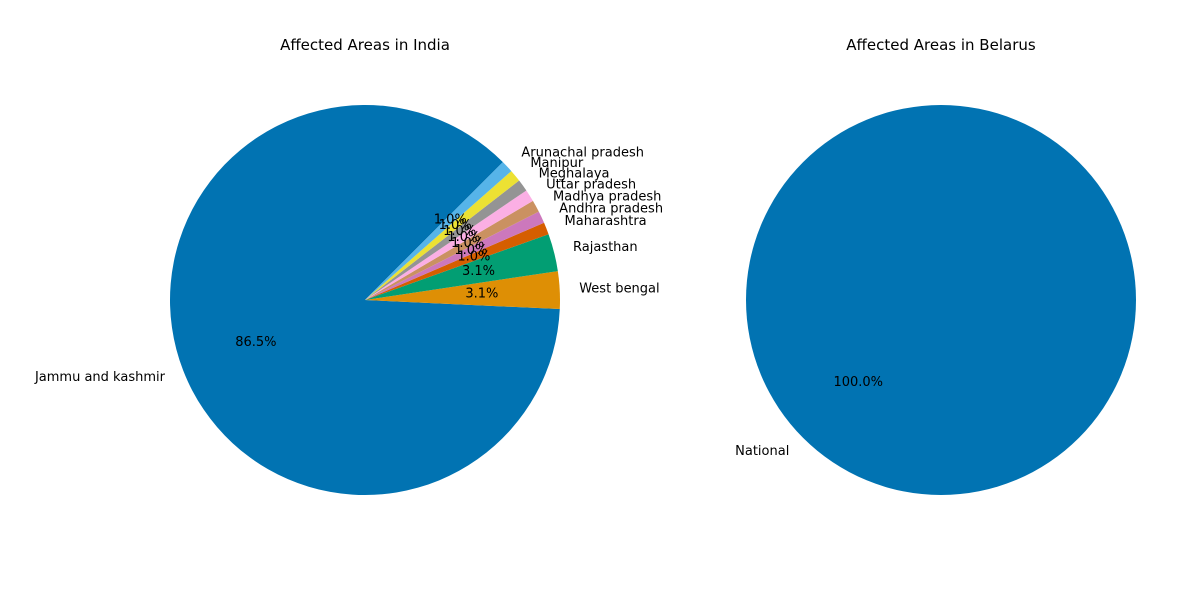 The width and height of the screenshot is (1200, 600). I want to click on pie-slice-rajasthan, so click(461, 267).